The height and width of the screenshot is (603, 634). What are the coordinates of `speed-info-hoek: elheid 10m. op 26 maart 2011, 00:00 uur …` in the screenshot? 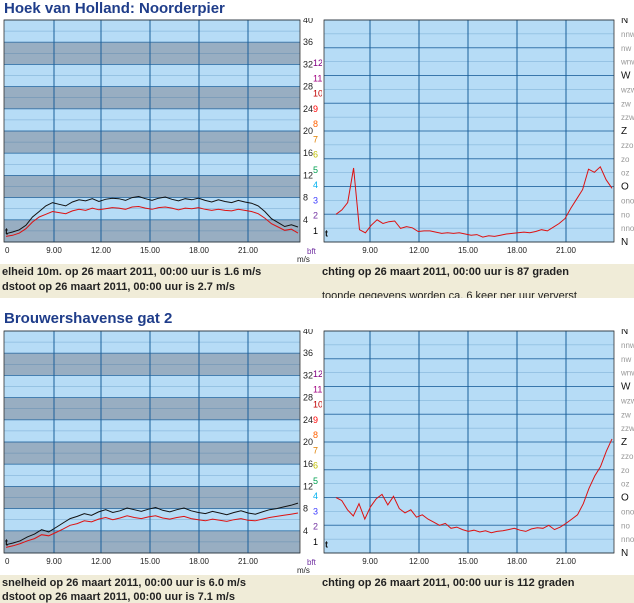 It's located at (132, 272).